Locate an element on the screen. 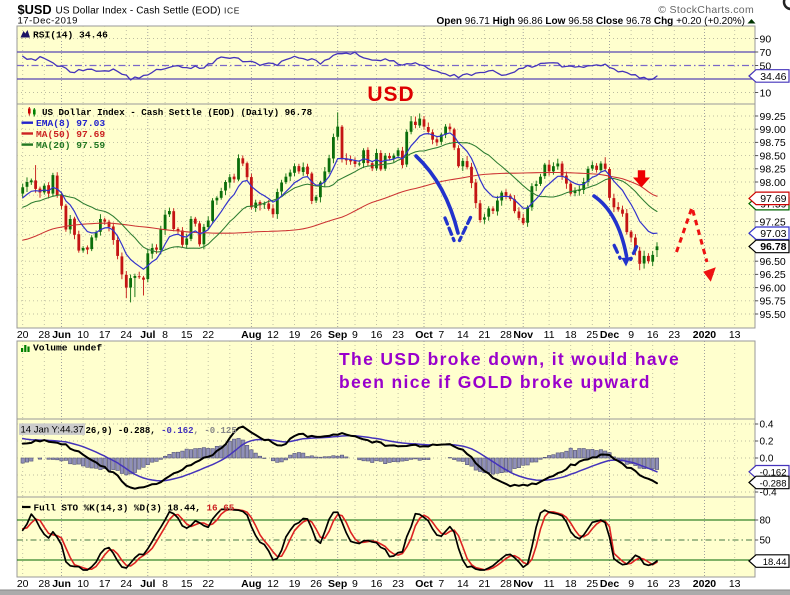 The image size is (790, 595). svg-text: 97.25 is located at coordinates (773, 222).